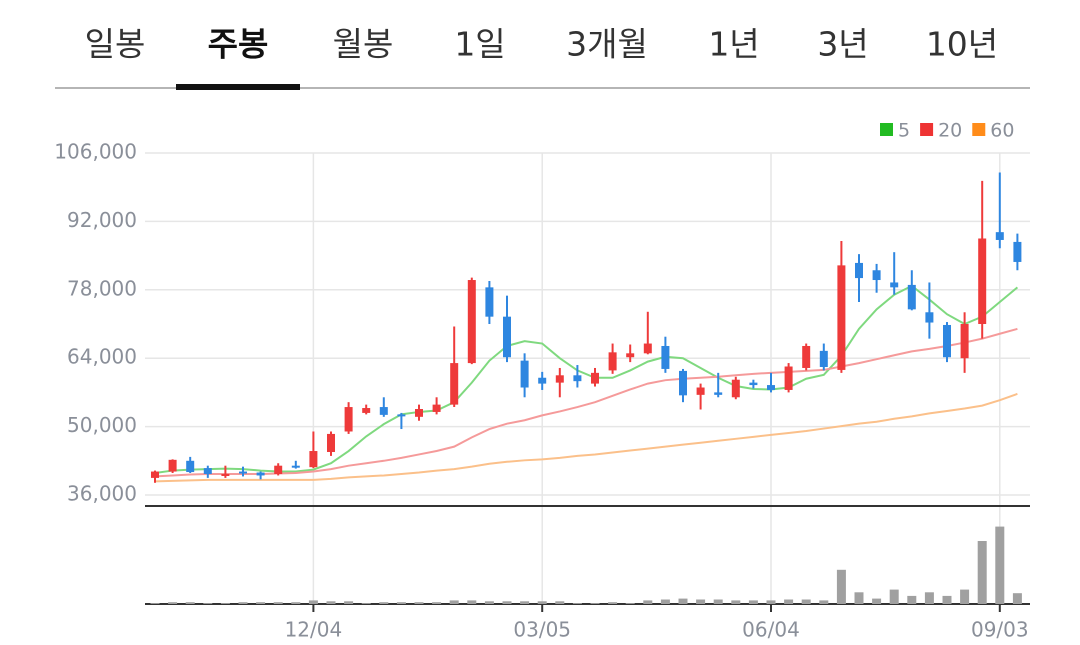  Describe the element at coordinates (102, 425) in the screenshot. I see `y-tick-label: 50,000` at that location.